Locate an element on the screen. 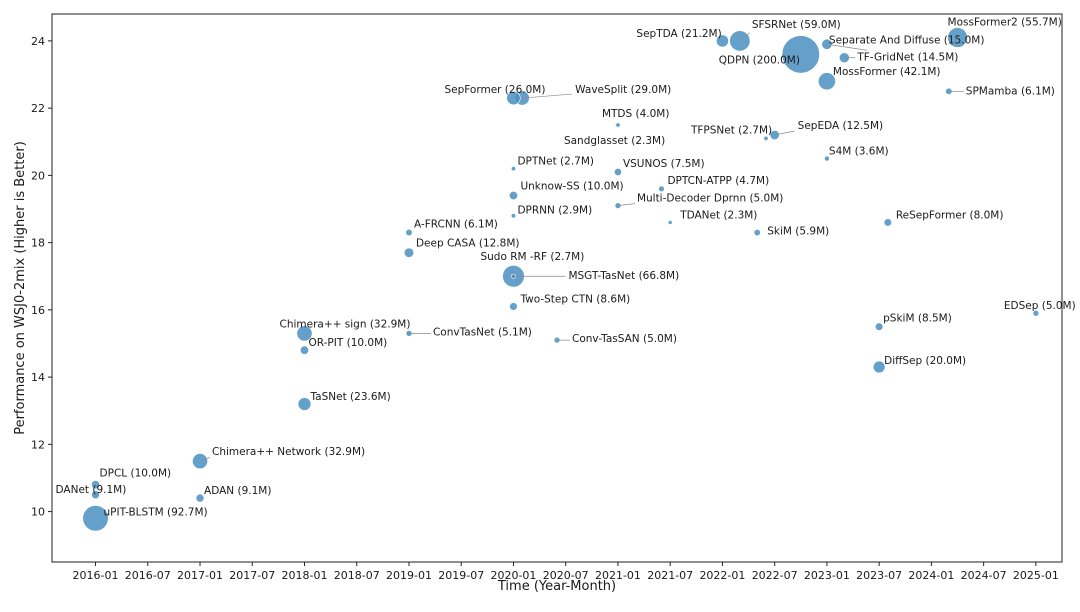  y-tick-label: 14 is located at coordinates (38, 377).